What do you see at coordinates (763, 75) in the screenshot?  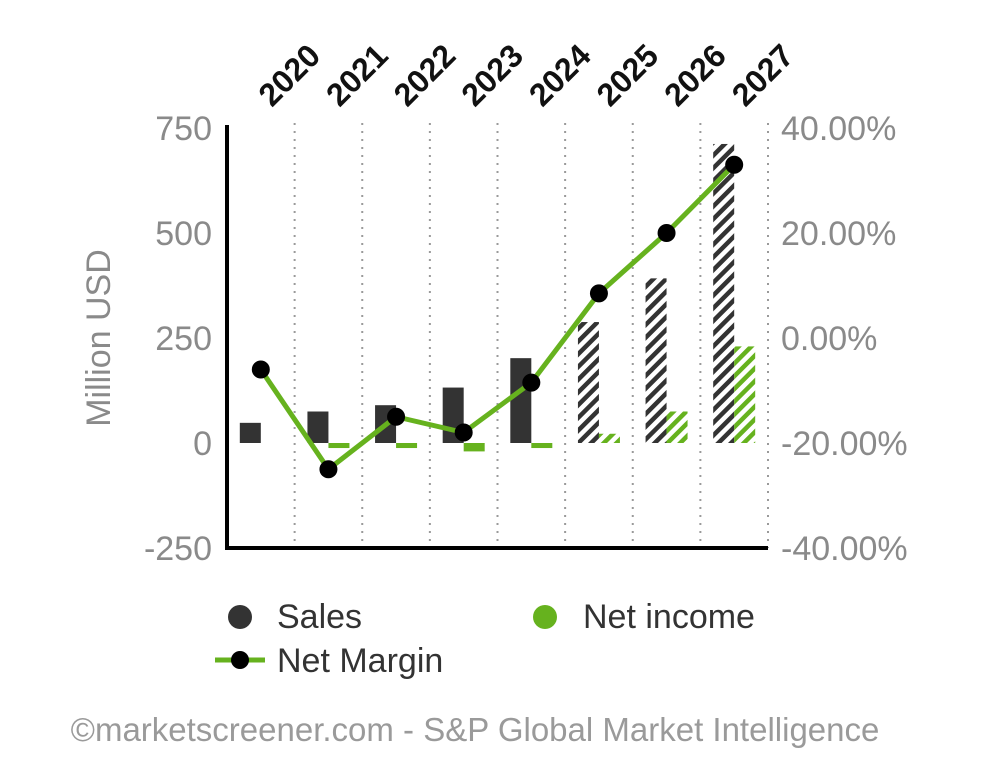 I see `year-label-2027: 2027` at bounding box center [763, 75].